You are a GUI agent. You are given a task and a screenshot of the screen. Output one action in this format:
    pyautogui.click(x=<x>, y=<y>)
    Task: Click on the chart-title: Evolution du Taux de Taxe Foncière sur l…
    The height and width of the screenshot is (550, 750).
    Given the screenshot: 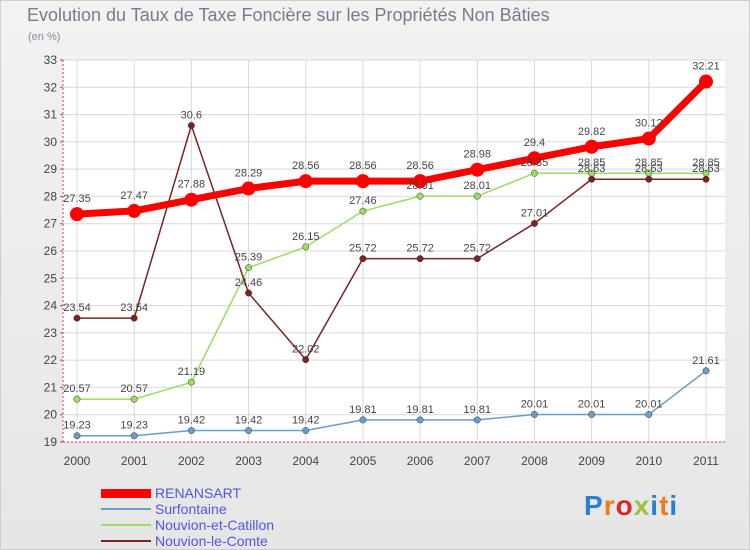 What is the action you would take?
    pyautogui.click(x=288, y=15)
    